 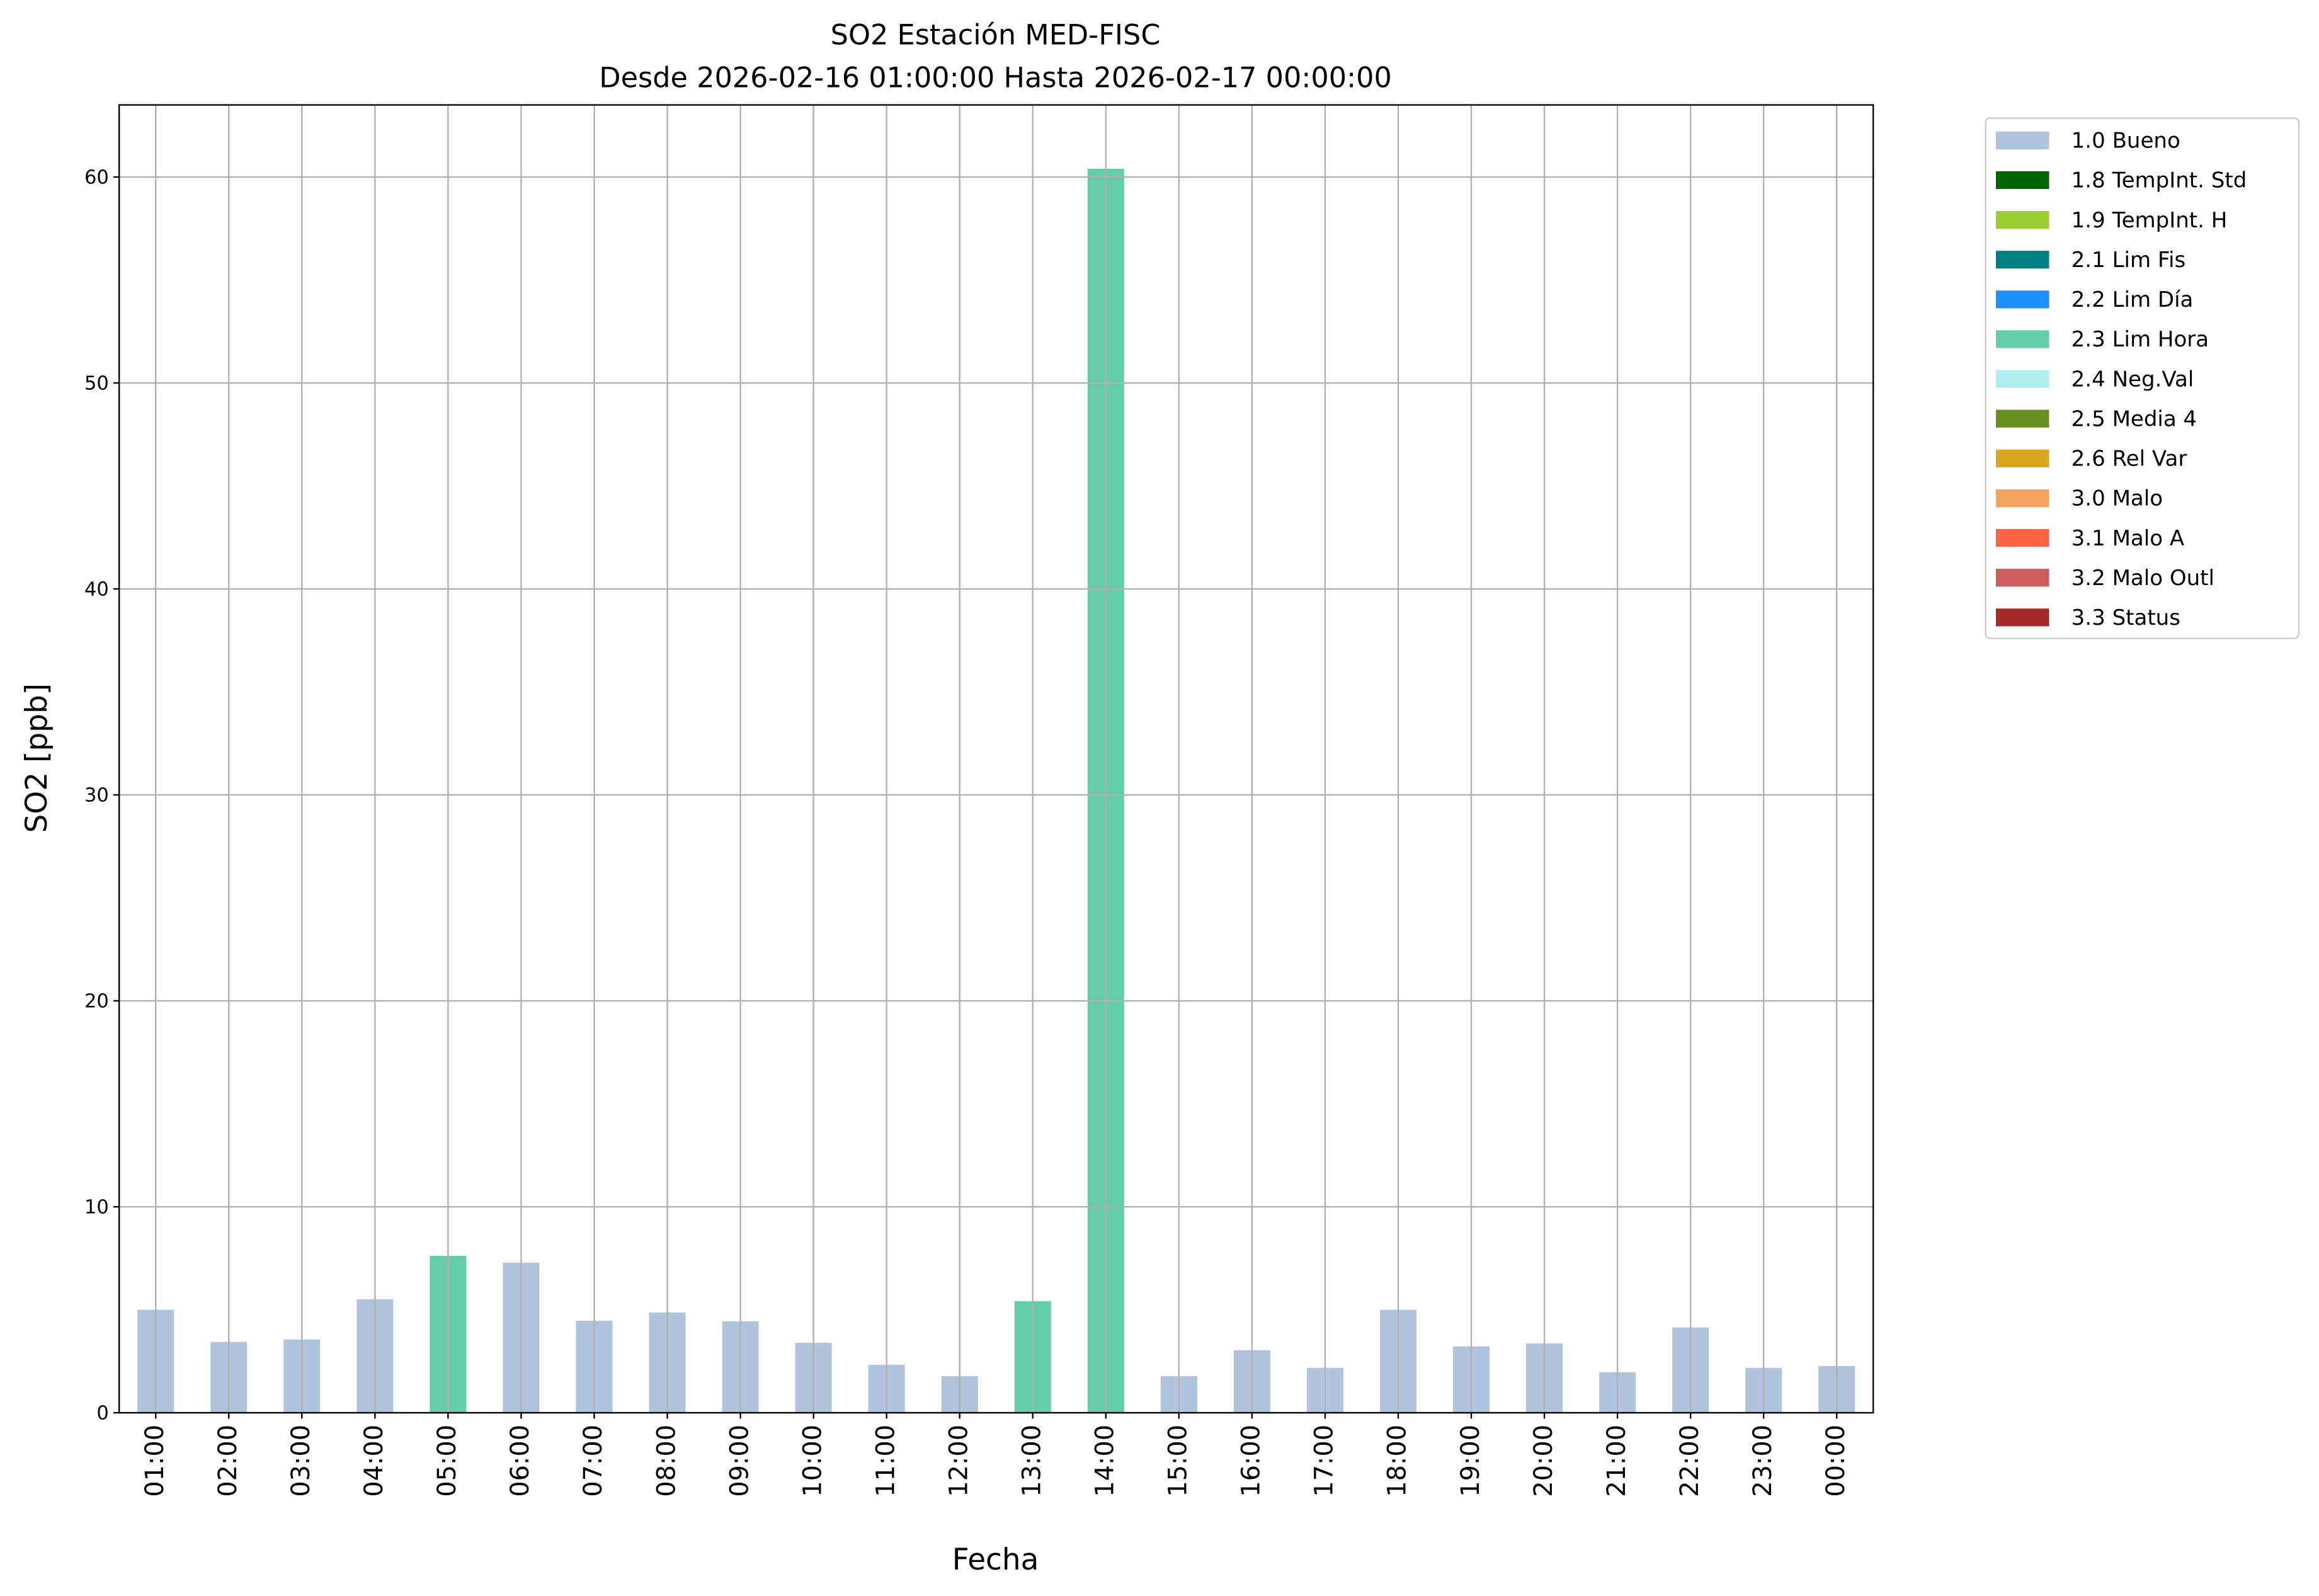 What do you see at coordinates (2125, 617) in the screenshot?
I see `legend-label: 3.3 Status` at bounding box center [2125, 617].